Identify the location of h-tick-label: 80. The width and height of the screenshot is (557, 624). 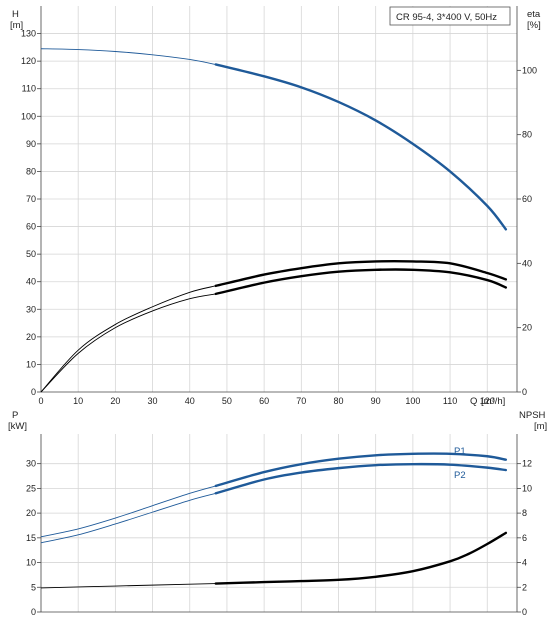
(31, 171).